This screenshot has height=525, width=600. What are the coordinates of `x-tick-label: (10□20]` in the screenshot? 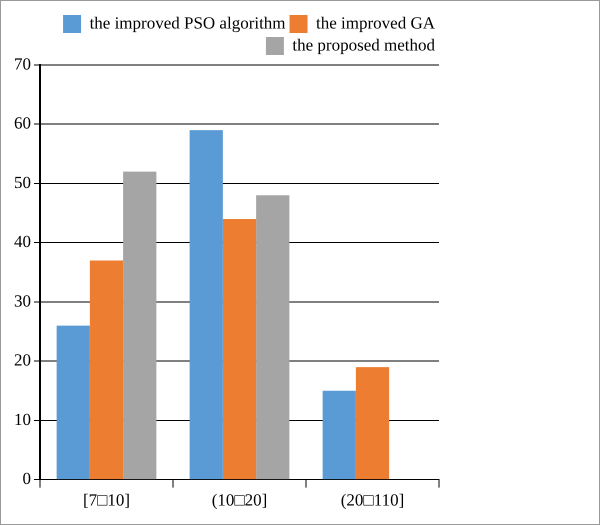 It's located at (240, 500).